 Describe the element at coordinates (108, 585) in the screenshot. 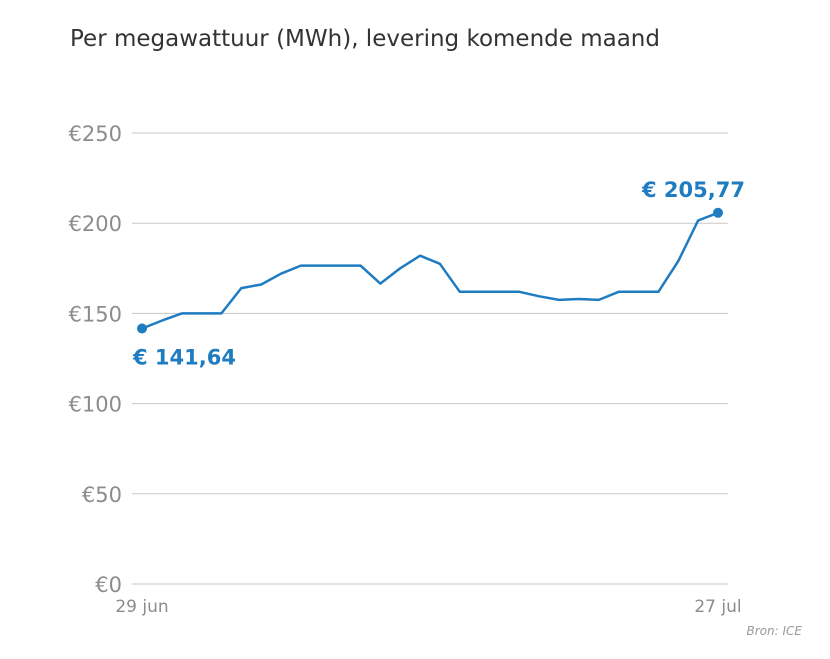

I see `y-tick-label: €0` at that location.